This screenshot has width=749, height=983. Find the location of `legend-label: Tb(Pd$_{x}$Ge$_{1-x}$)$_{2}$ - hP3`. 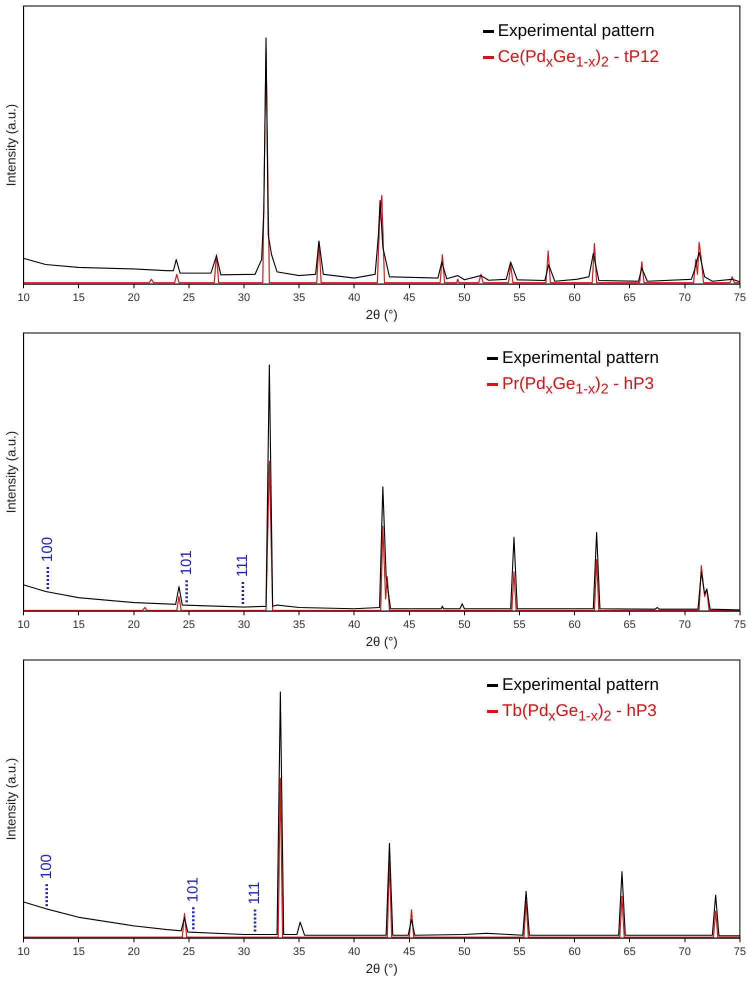

legend-label: Tb(Pd$_{x}$Ge$_{1-x}$)$_{2}$ - hP3 is located at coordinates (579, 712).